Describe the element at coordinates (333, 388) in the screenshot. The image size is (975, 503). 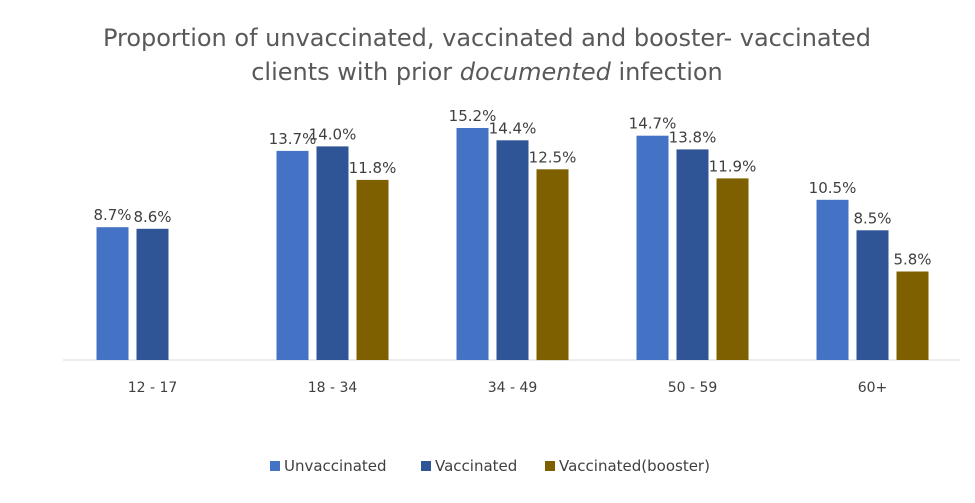
I see `x-tick-label-2: 18 - 34` at that location.